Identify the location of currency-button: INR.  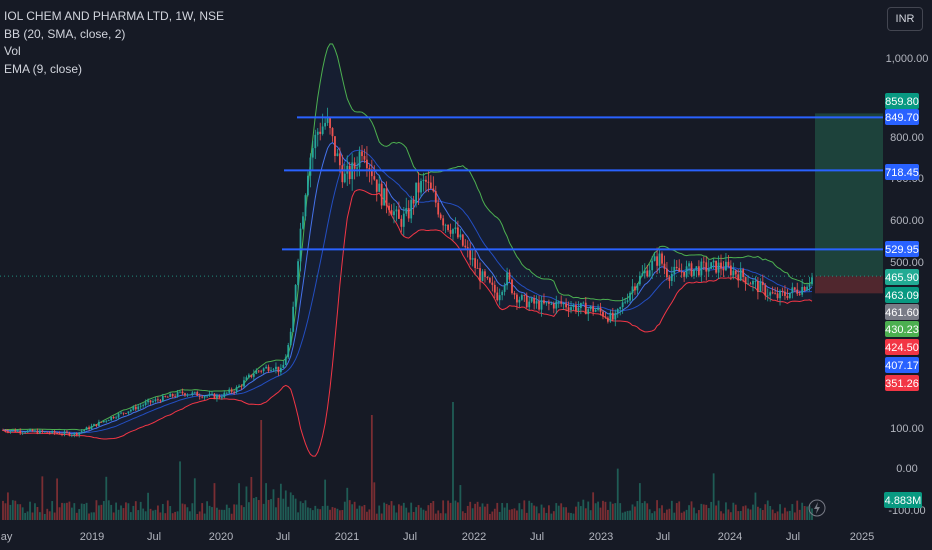
(905, 19).